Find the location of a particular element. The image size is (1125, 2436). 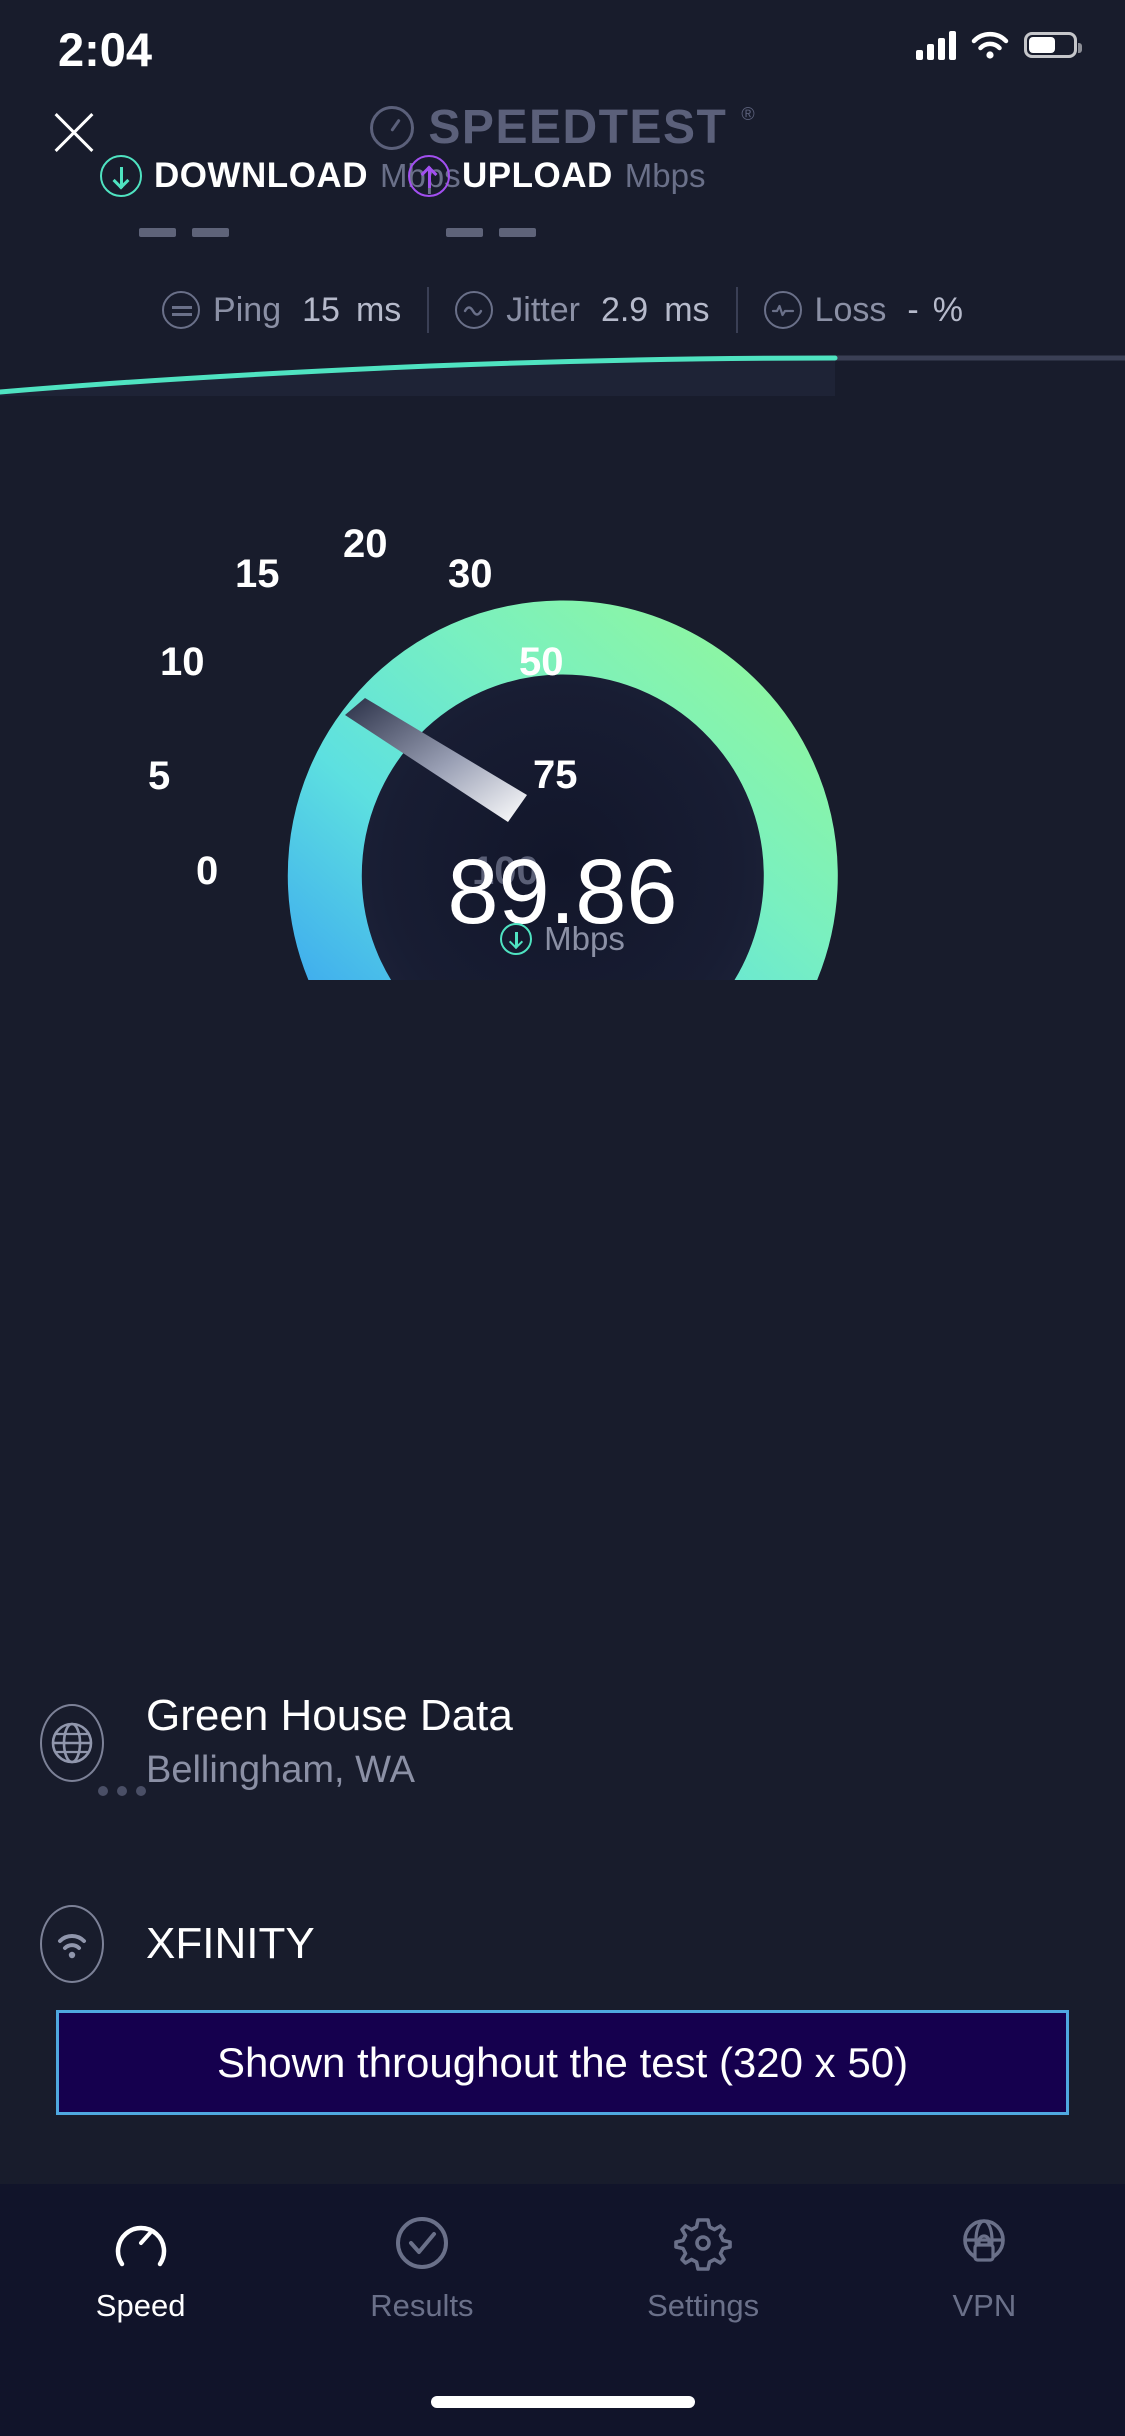

loss-value: - is located at coordinates (913, 309).